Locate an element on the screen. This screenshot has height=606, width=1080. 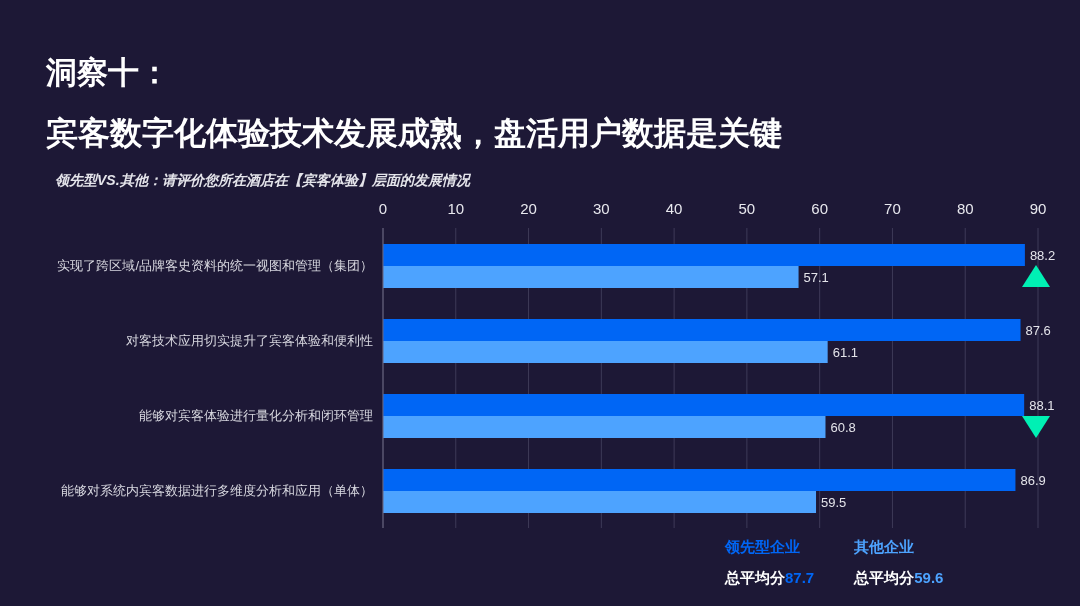
x-tick-label: 40 is located at coordinates (674, 208).